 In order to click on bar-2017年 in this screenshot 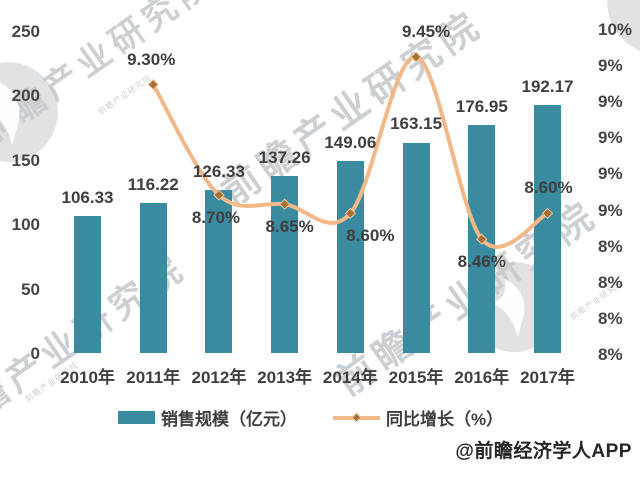, I will do `click(547, 229)`.